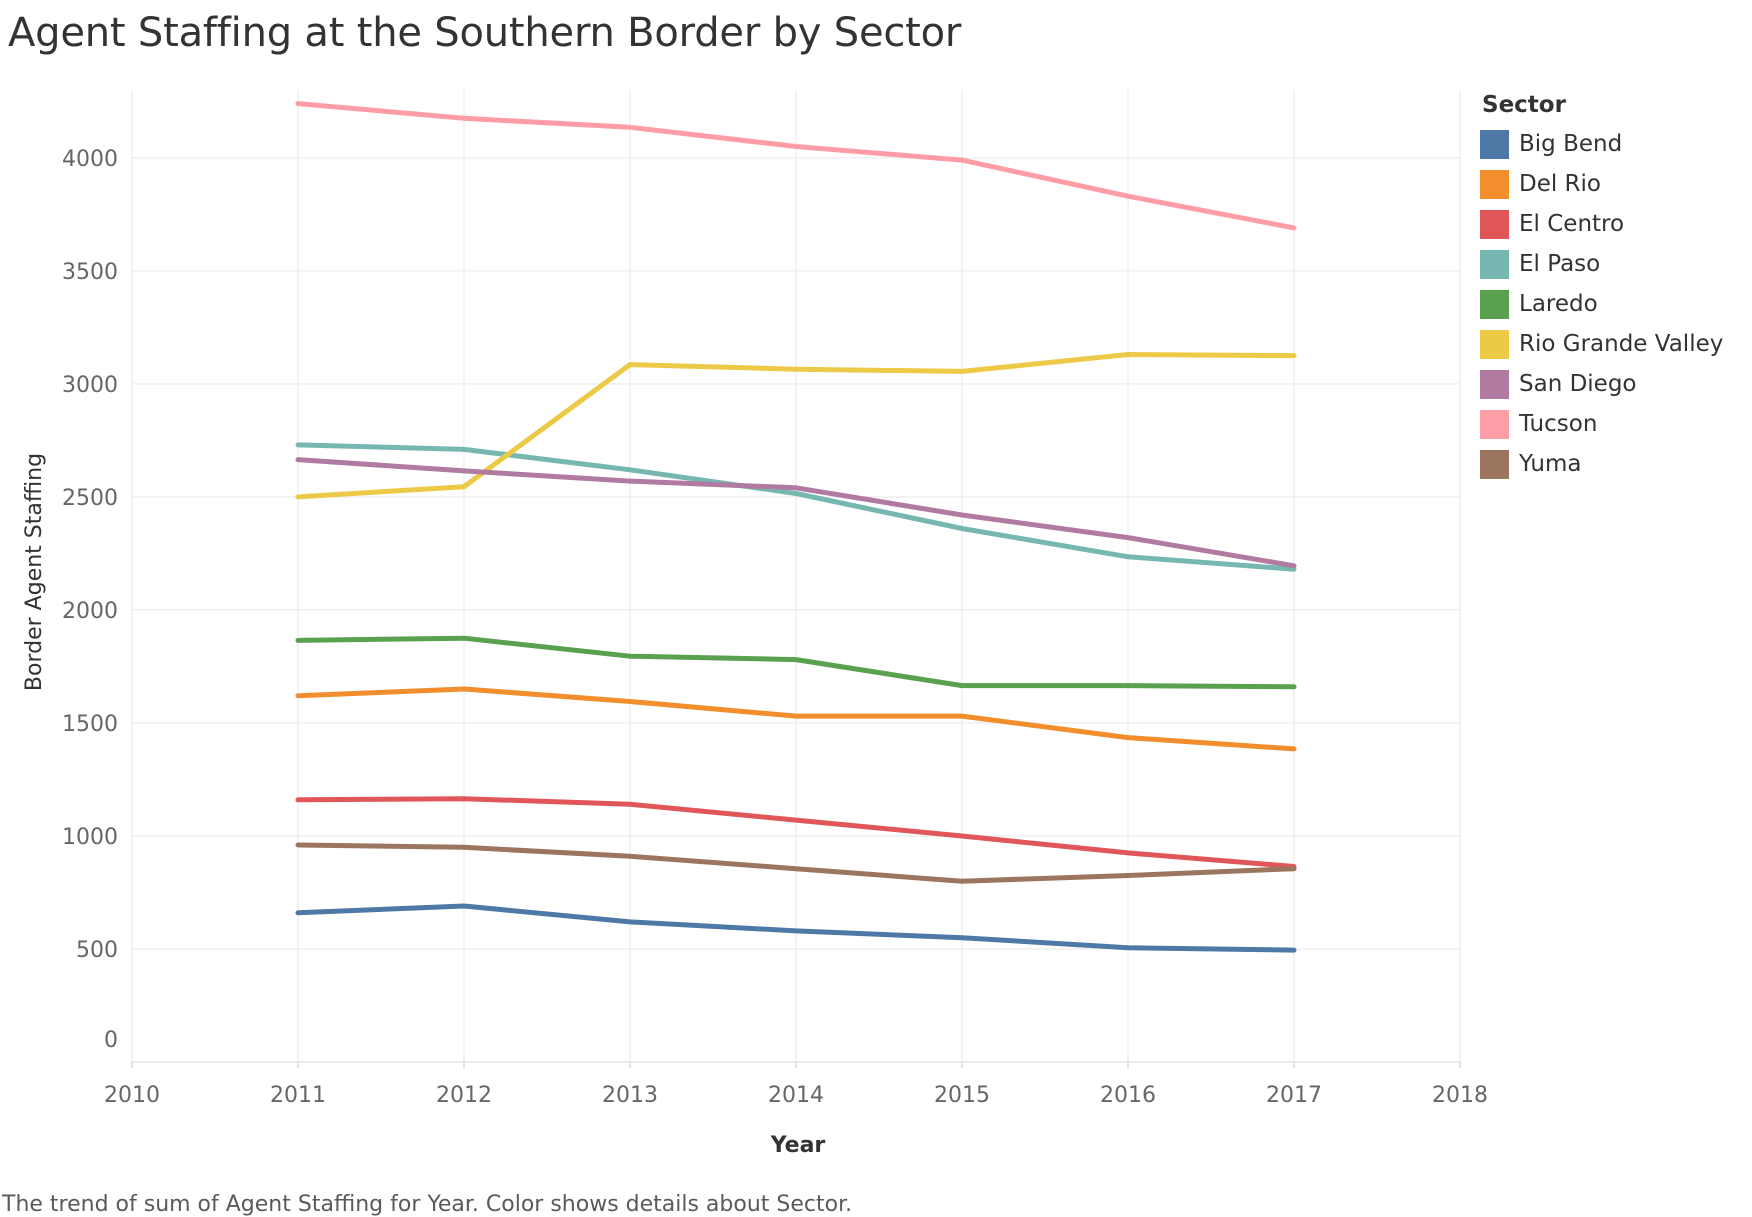  I want to click on y-tick-label: 0, so click(111, 1040).